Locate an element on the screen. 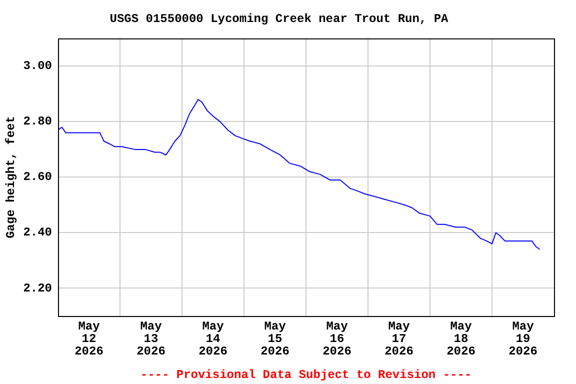 The width and height of the screenshot is (576, 384). x-tick-label: May 14 2026 is located at coordinates (213, 339).